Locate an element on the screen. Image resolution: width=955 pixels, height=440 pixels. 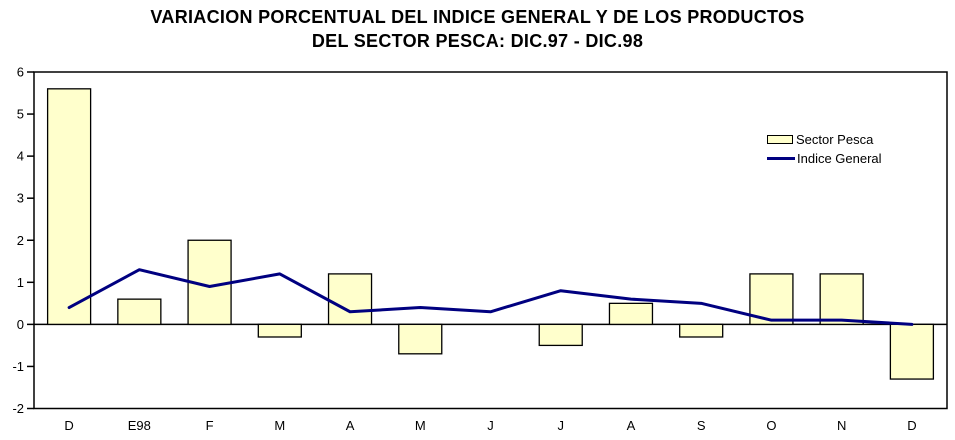
legend-entry-sector-pesca: Sector Pesca is located at coordinates (824, 139).